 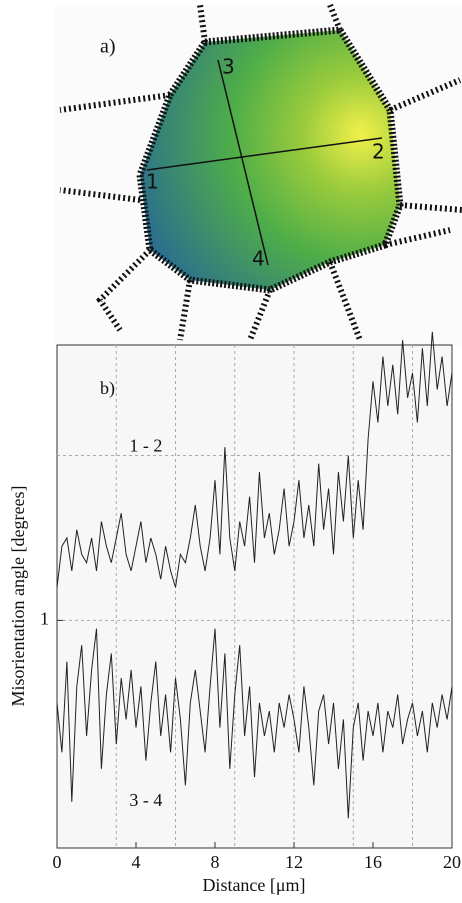 What do you see at coordinates (136, 862) in the screenshot?
I see `x-tick-label: 4` at bounding box center [136, 862].